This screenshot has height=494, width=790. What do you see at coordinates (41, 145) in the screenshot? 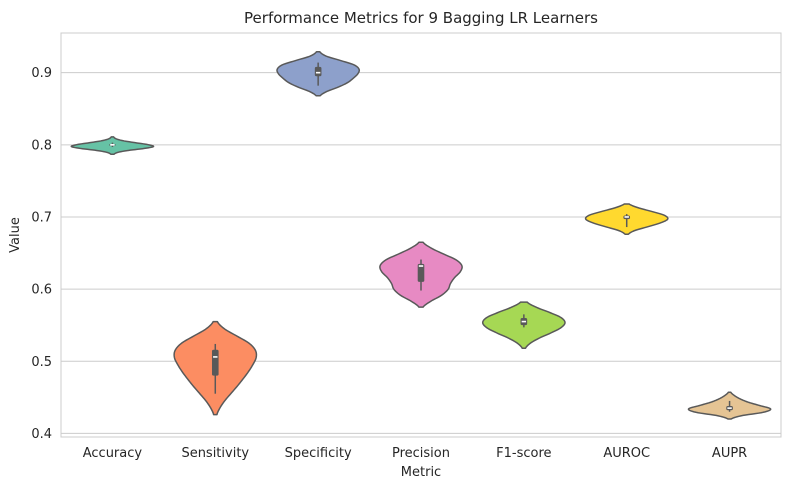
I see `y-tick-label: 0.8` at bounding box center [41, 145].